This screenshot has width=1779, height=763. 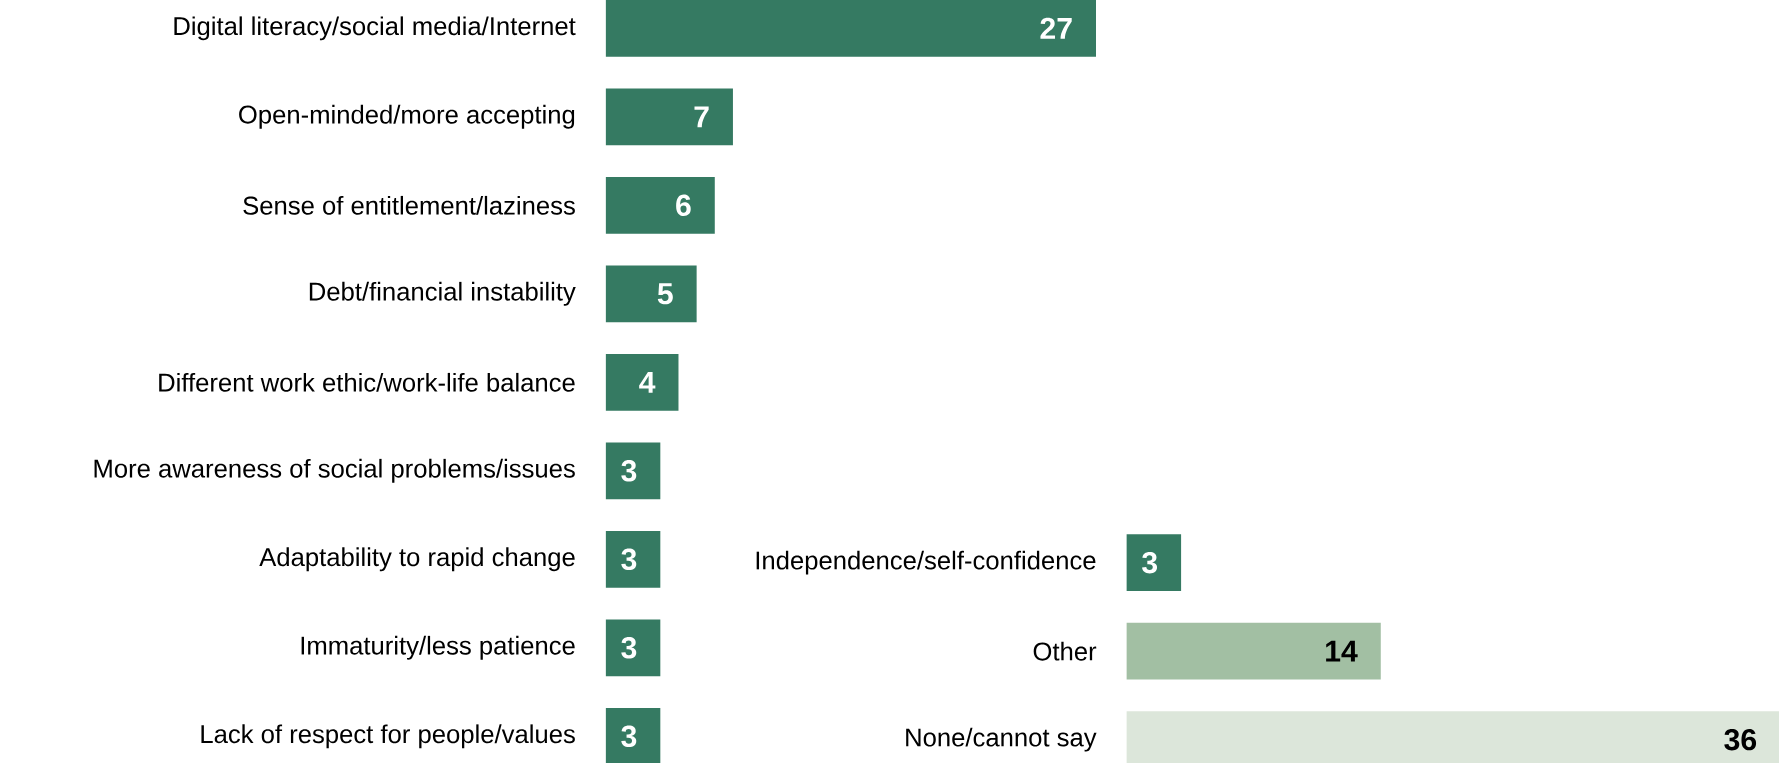 What do you see at coordinates (926, 562) in the screenshot?
I see `y-tick-label: Independence/self-confidence` at bounding box center [926, 562].